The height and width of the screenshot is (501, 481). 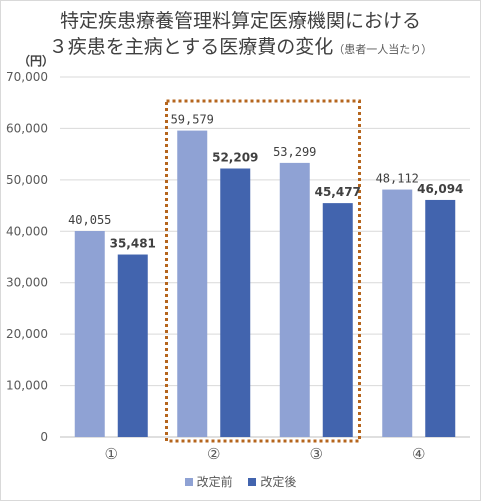 I want to click on data-label: 48,112, so click(x=397, y=179).